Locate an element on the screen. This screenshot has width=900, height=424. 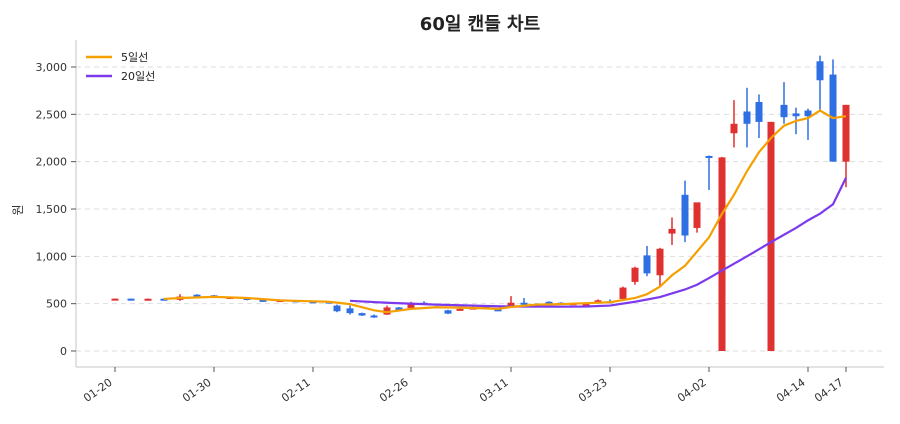
y-tick-label: 1,500 is located at coordinates (52, 209).